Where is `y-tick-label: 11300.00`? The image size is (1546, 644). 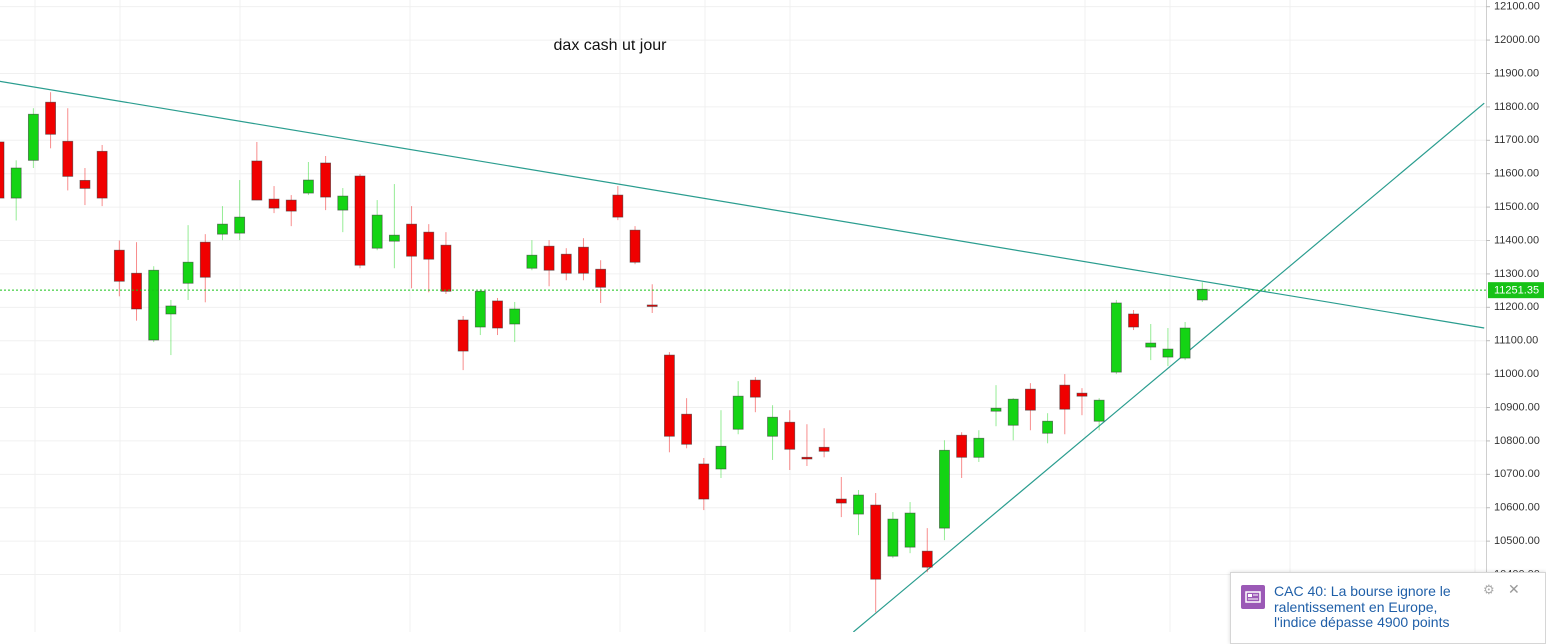
y-tick-label: 11300.00 is located at coordinates (1516, 274).